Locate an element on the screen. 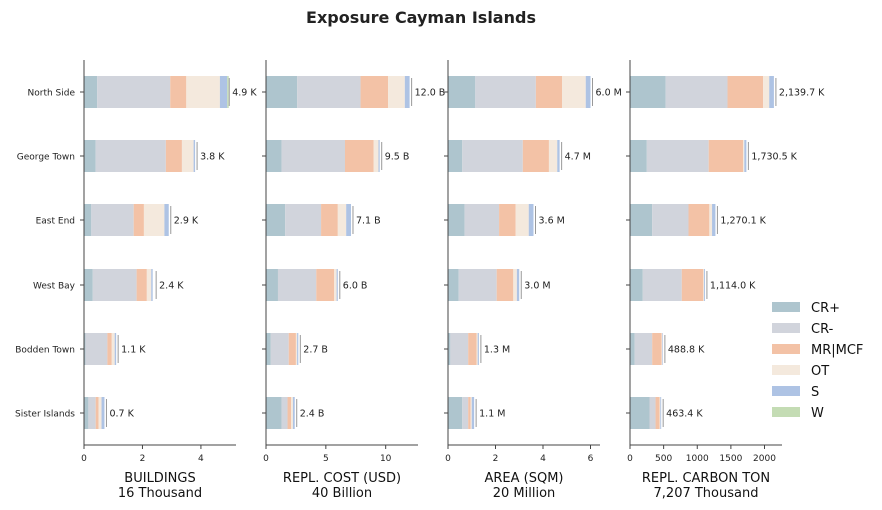  total-label: 463.4 K is located at coordinates (684, 414).